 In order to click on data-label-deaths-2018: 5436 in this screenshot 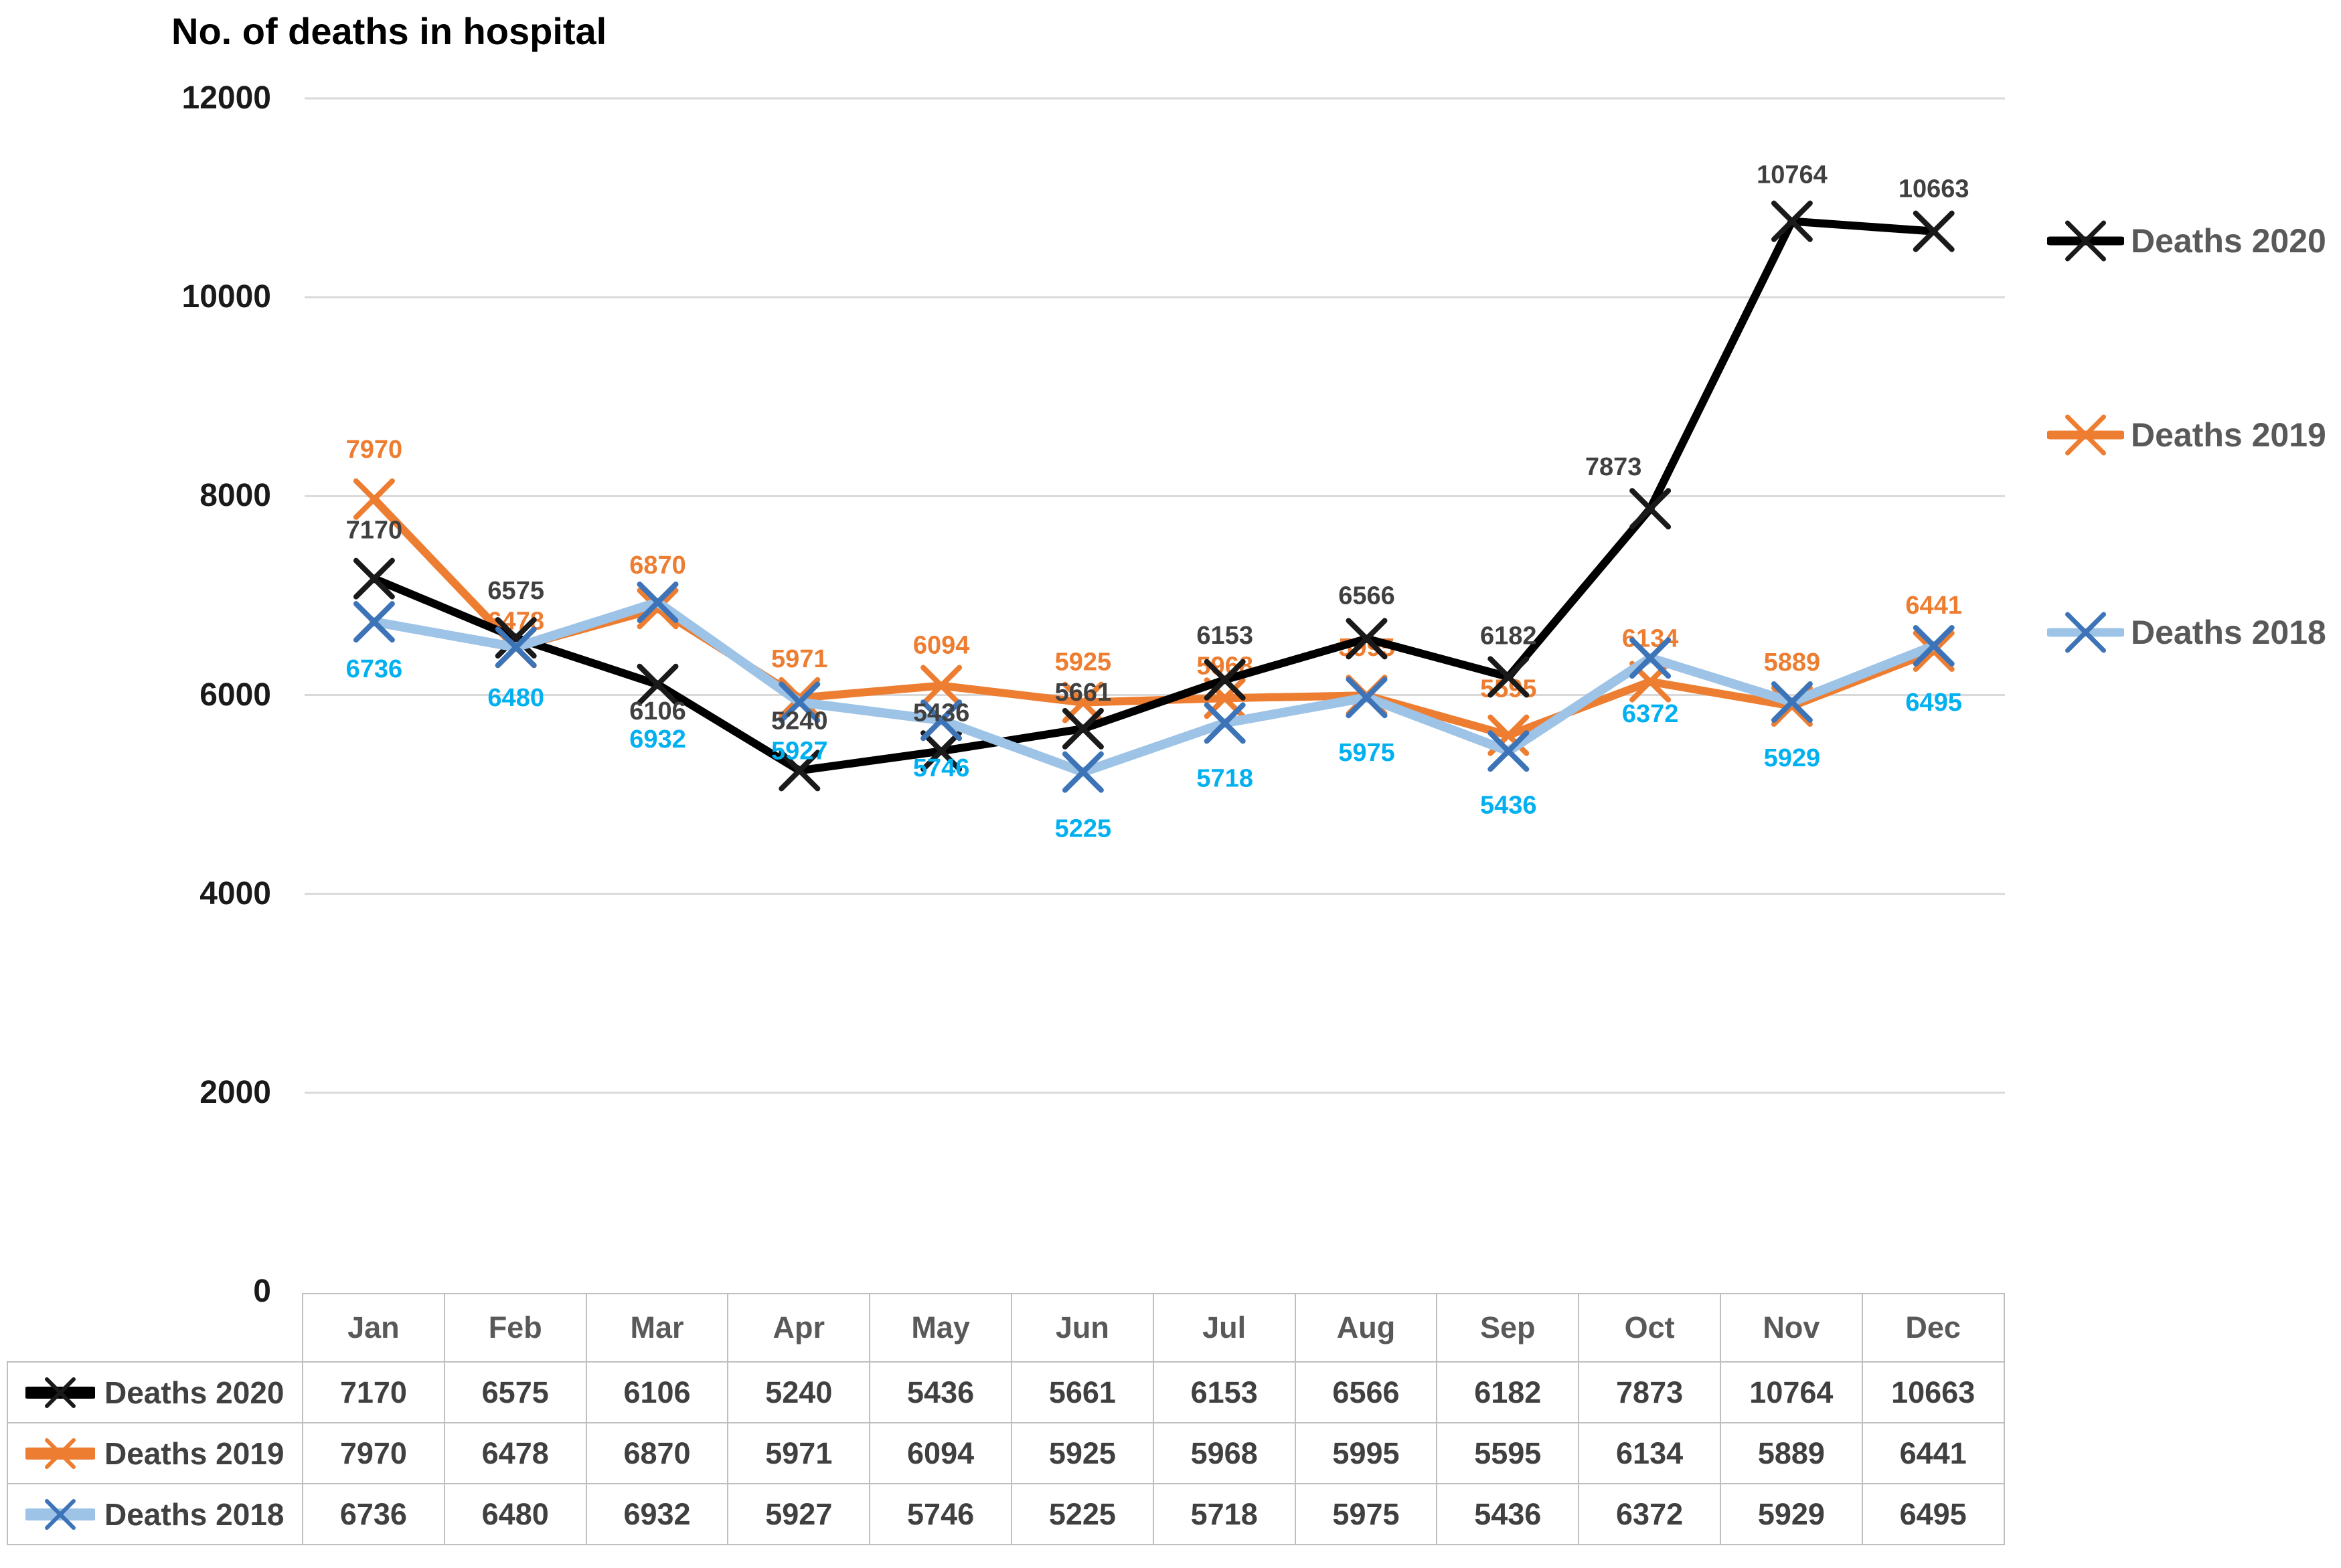, I will do `click(1509, 805)`.